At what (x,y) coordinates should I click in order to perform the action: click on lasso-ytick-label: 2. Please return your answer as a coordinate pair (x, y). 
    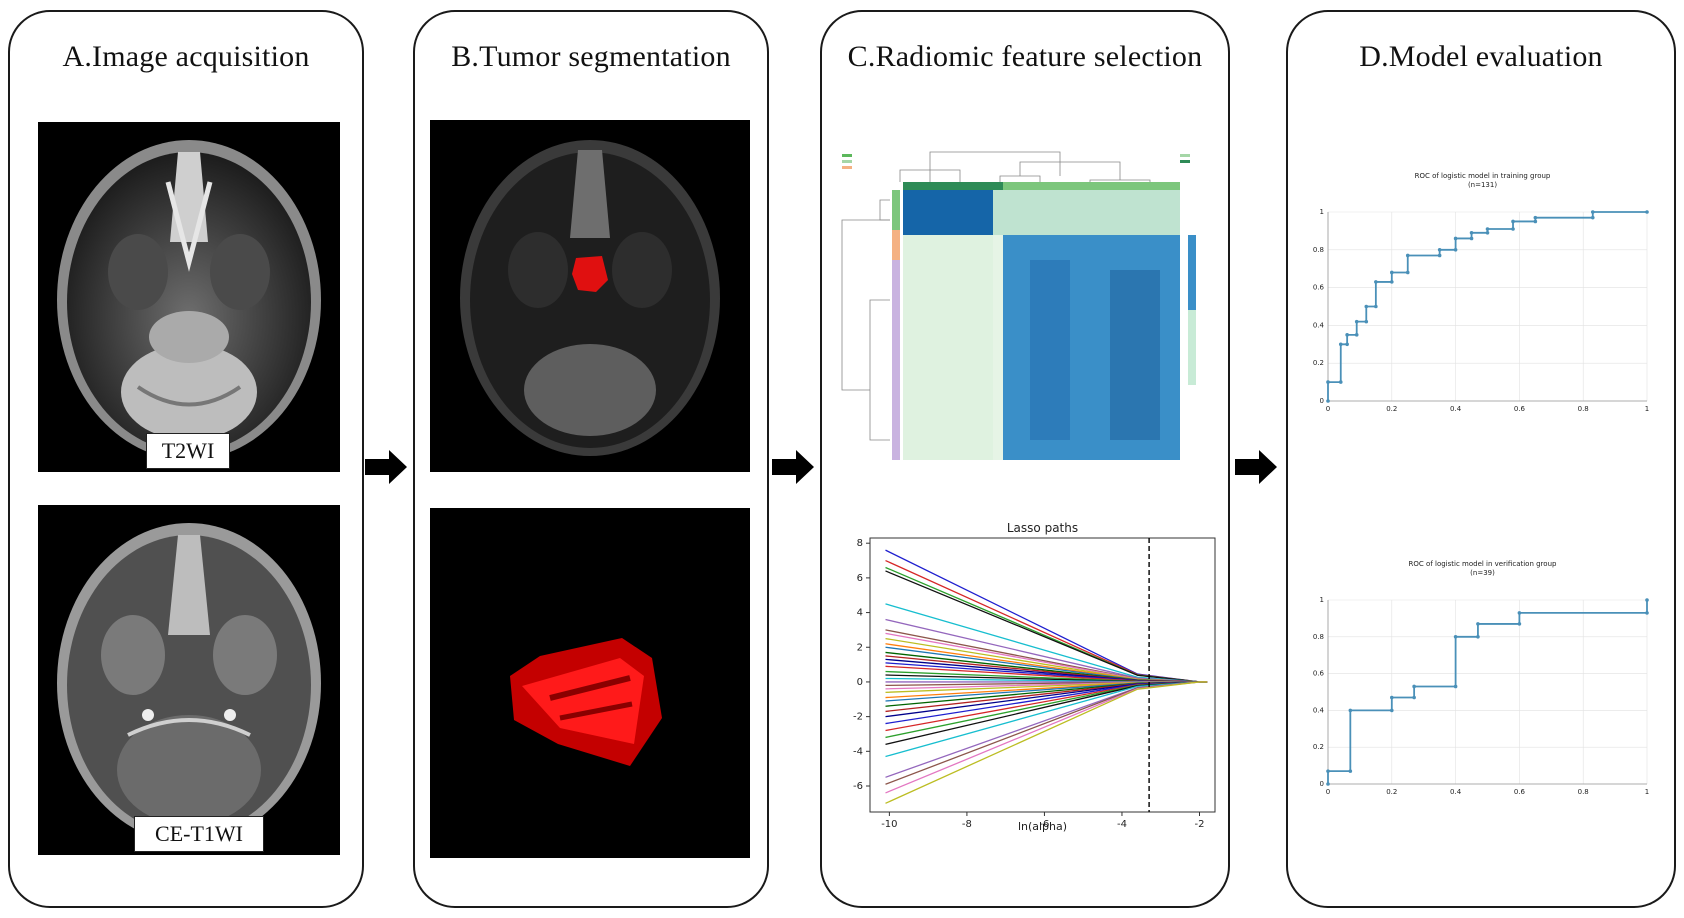
    Looking at the image, I should click on (860, 647).